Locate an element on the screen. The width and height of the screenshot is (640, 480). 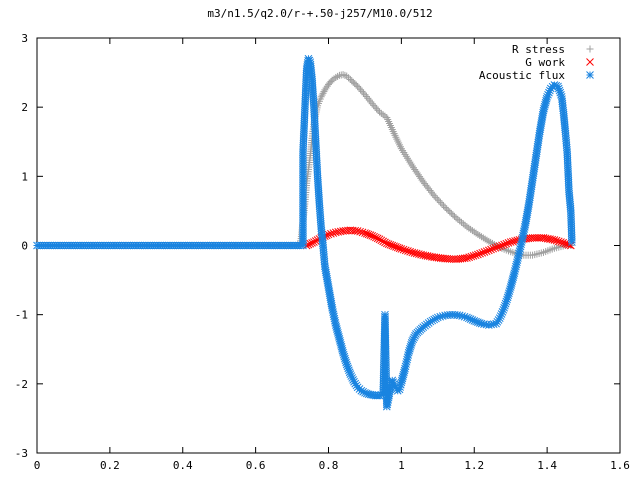
y-tick-label: 1 is located at coordinates (24, 176).